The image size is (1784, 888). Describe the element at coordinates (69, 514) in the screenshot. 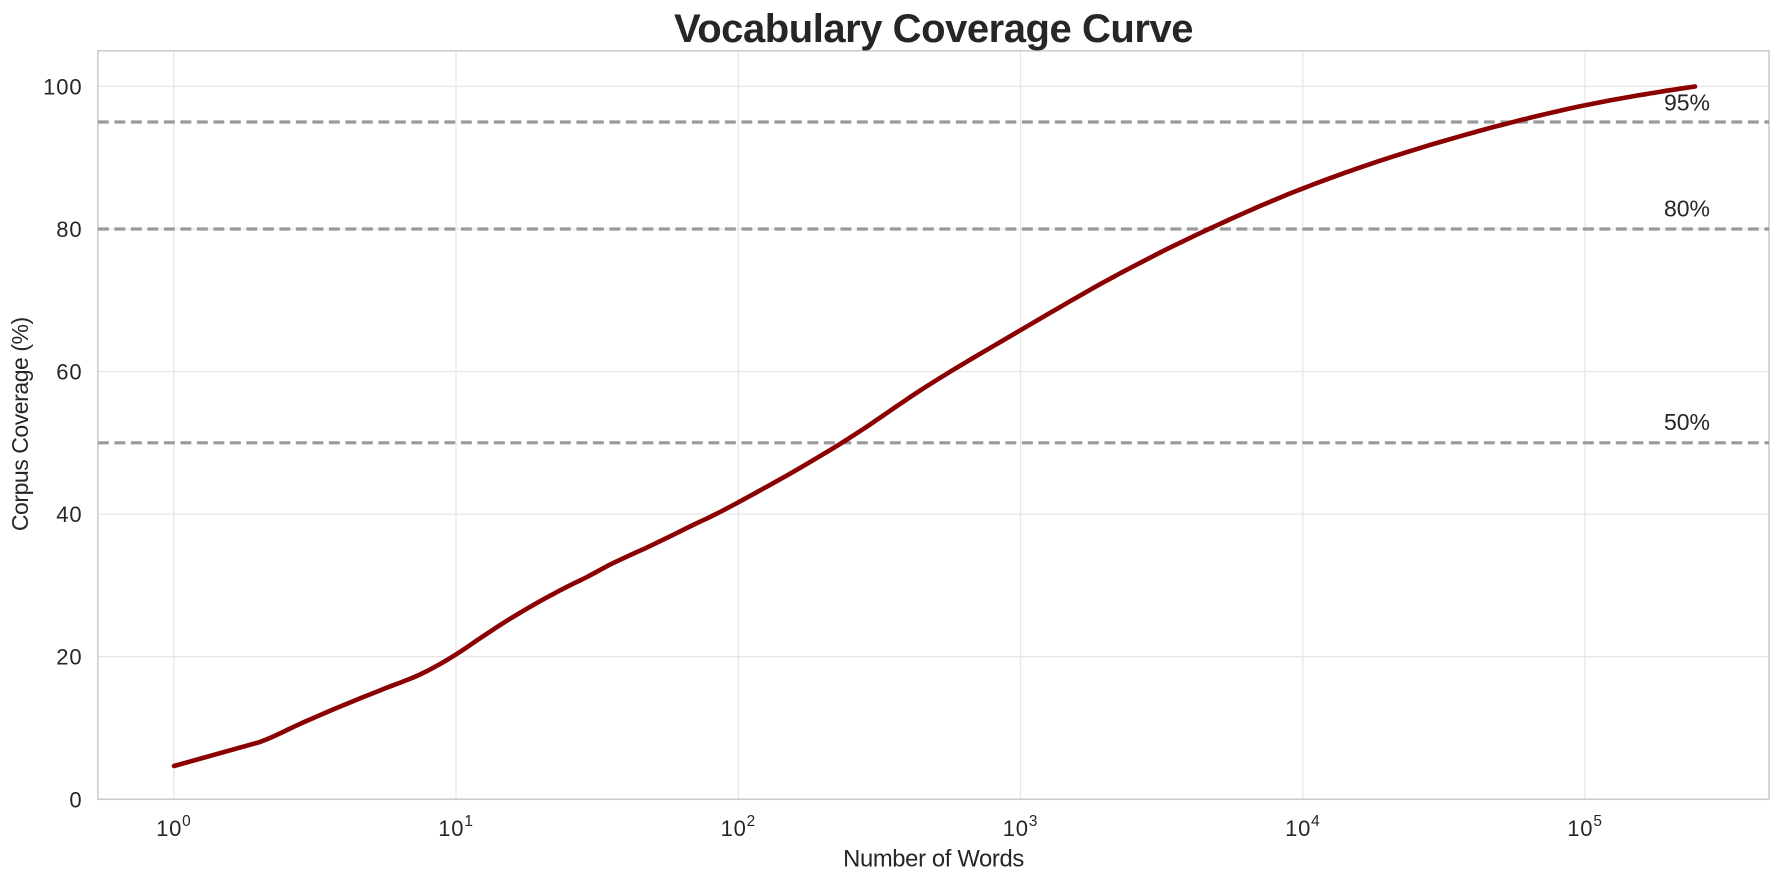

I see `svg-text: 40` at that location.